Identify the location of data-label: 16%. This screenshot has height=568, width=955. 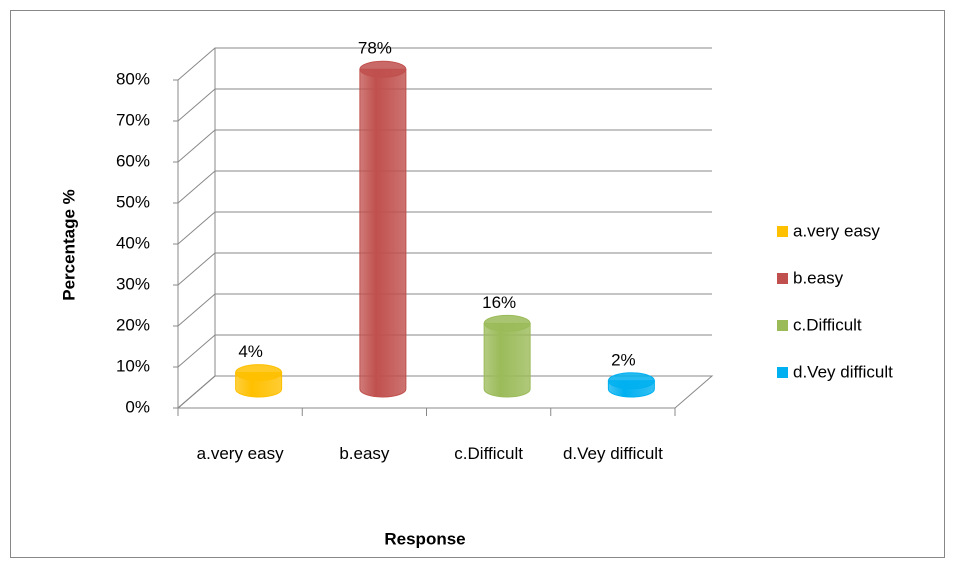
(499, 302).